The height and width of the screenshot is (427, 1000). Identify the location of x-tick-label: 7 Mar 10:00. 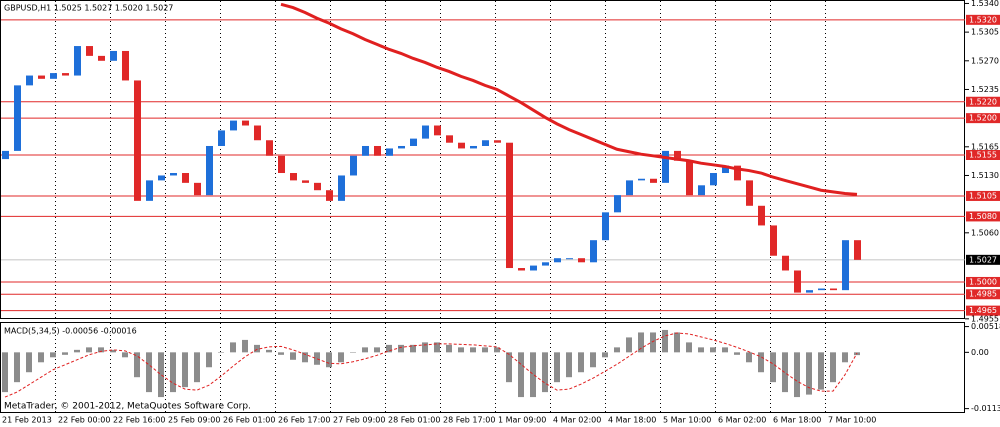
(852, 420).